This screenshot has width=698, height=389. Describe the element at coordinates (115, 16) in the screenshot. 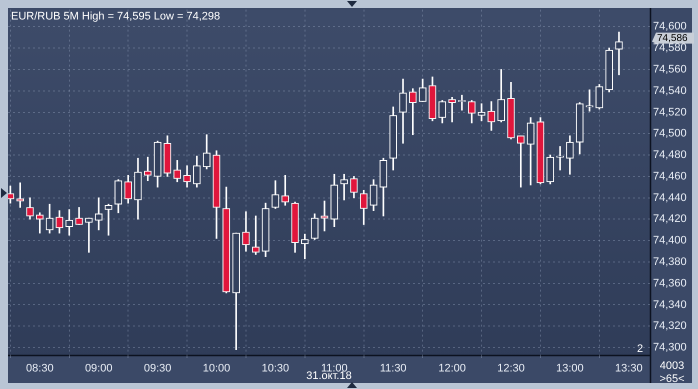

I see `chart-title: EUR/RUB 5M High = 74,595 Low = 74,298` at that location.